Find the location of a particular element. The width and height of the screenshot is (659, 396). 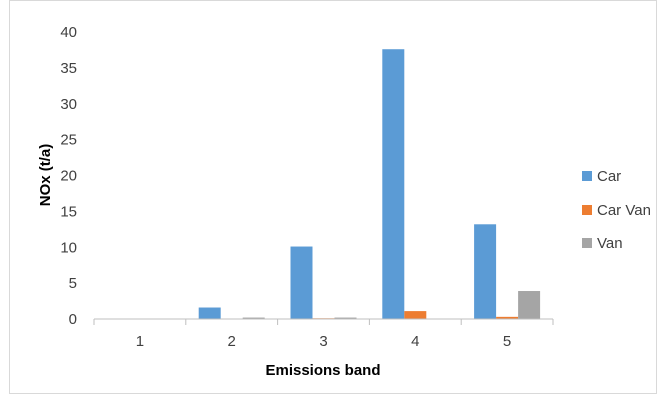

x-tick-label: 2 is located at coordinates (232, 341).